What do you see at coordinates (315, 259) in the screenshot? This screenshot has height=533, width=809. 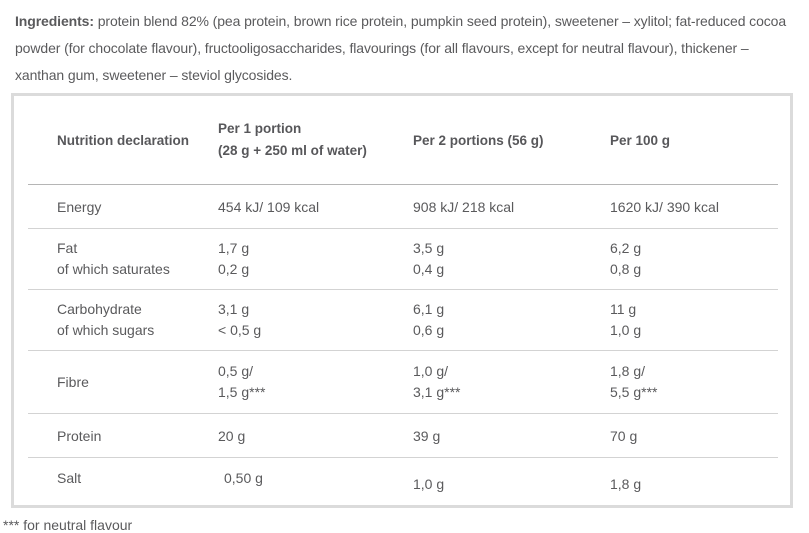 I see `row-fat-per1: 1,7 g 0,2 g` at bounding box center [315, 259].